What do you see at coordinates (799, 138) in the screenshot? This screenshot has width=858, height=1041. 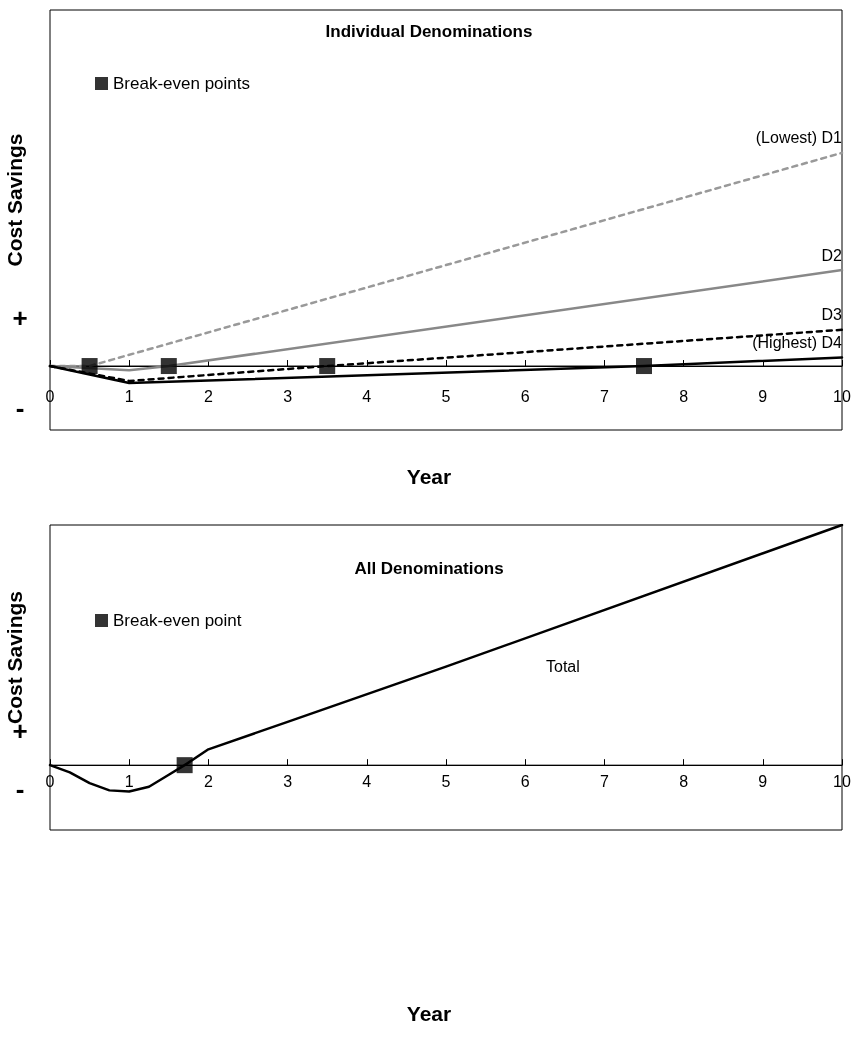 I see `series-label: (Lowest) D1` at bounding box center [799, 138].